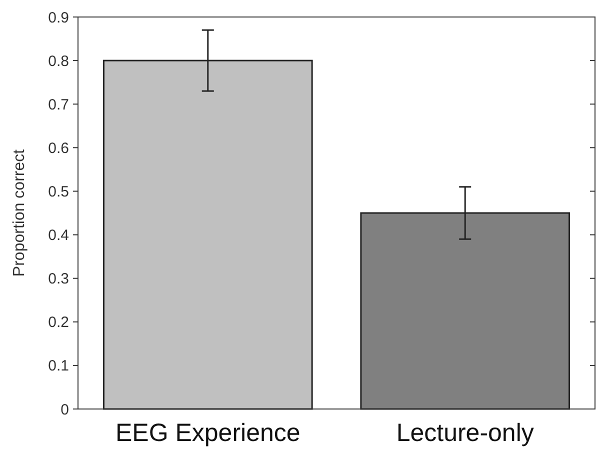 The width and height of the screenshot is (597, 449). I want to click on y-tick-label: 0.3, so click(58, 279).